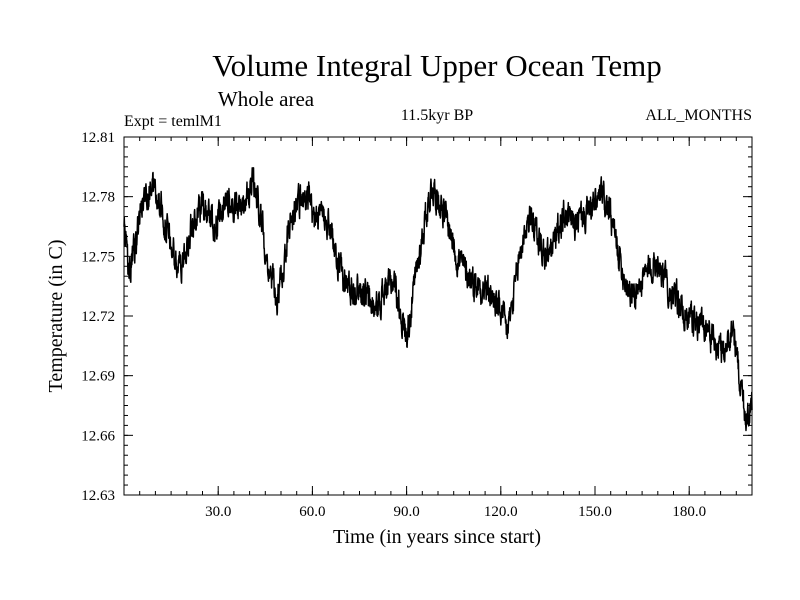 This screenshot has width=800, height=600. Describe the element at coordinates (98, 436) in the screenshot. I see `y-tick-label: 12.66` at that location.